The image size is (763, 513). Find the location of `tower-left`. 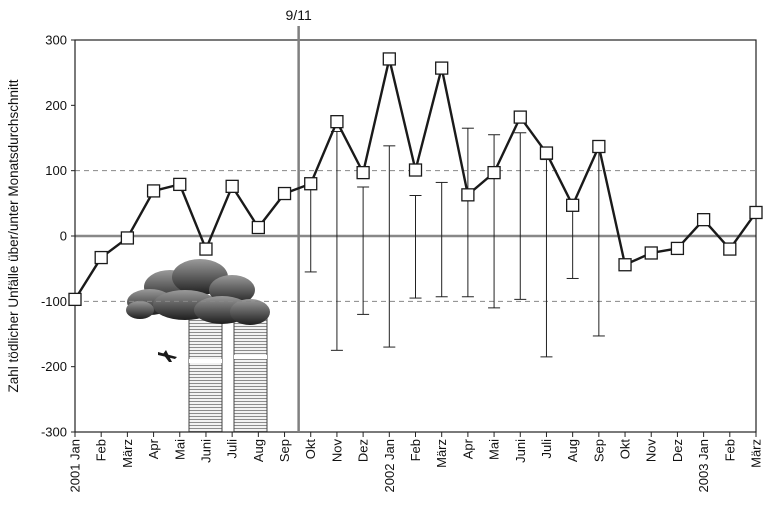

tower-left is located at coordinates (205, 371).